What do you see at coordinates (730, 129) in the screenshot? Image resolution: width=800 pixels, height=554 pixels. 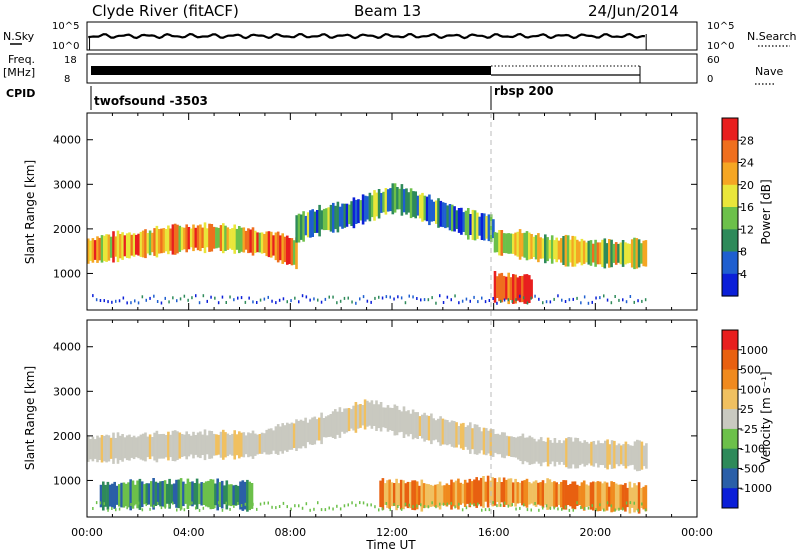 I see `colorbar-segment` at bounding box center [730, 129].